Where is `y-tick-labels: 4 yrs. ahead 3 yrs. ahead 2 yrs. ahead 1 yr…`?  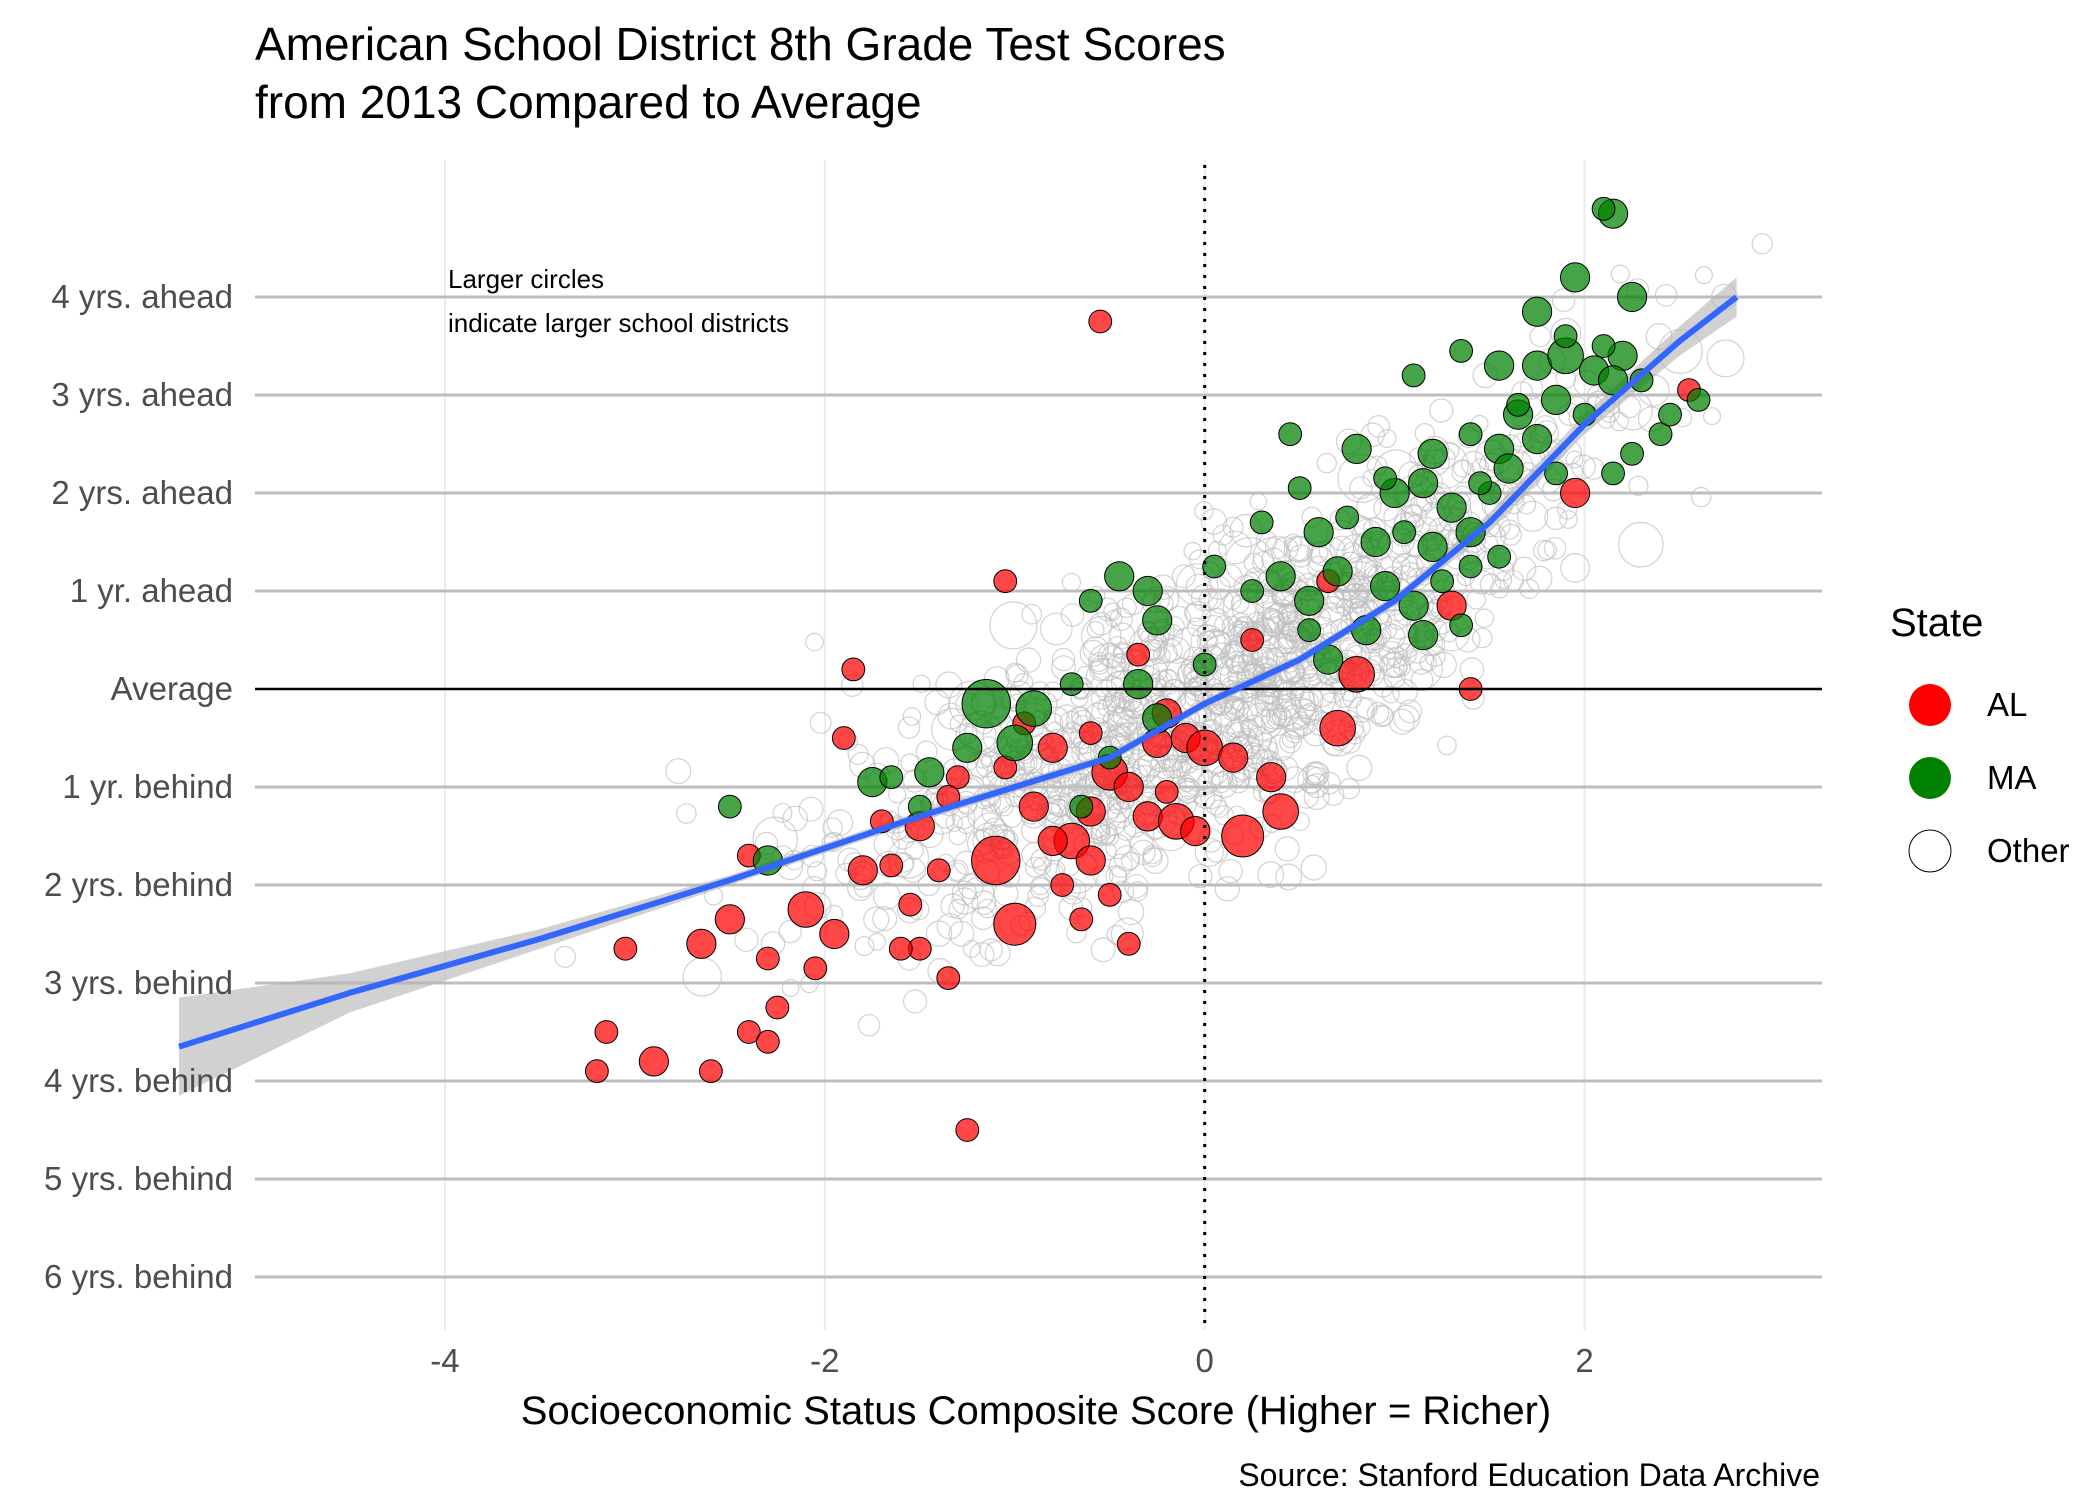
y-tick-labels: 4 yrs. ahead 3 yrs. ahead 2 yrs. ahead 1 yr… is located at coordinates (138, 786).